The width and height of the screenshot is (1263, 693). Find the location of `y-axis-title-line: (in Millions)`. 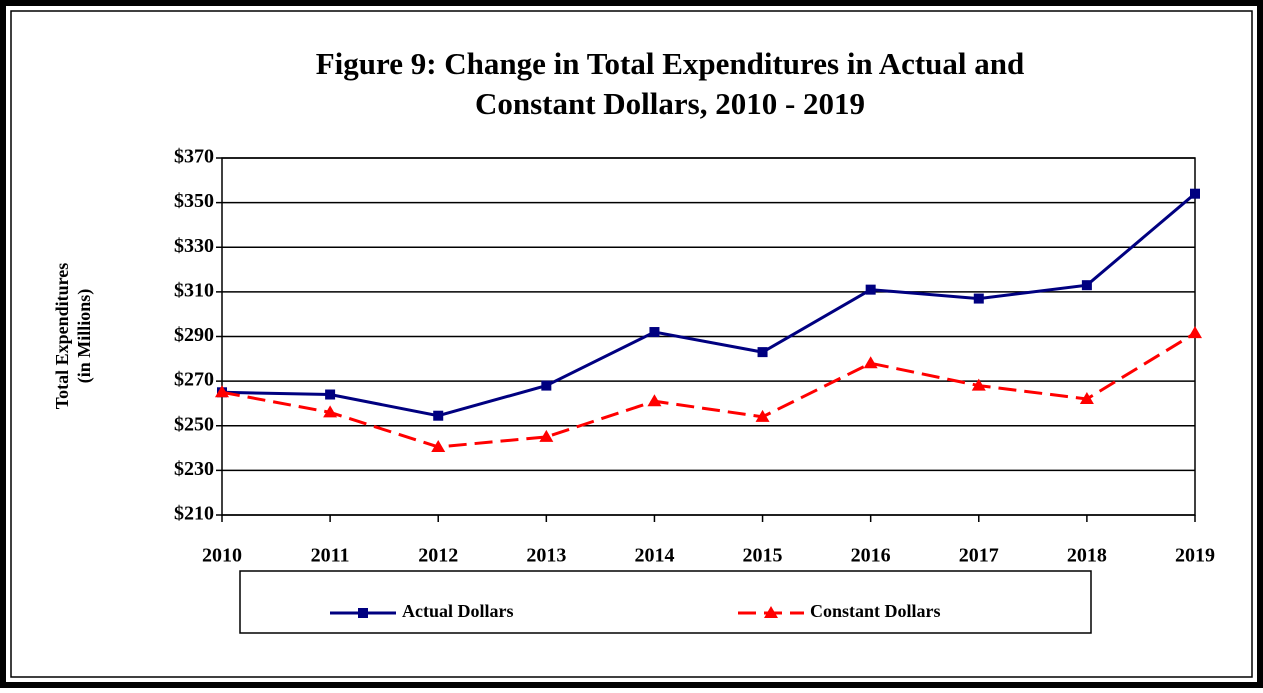

y-axis-title-line: (in Millions) is located at coordinates (84, 336).